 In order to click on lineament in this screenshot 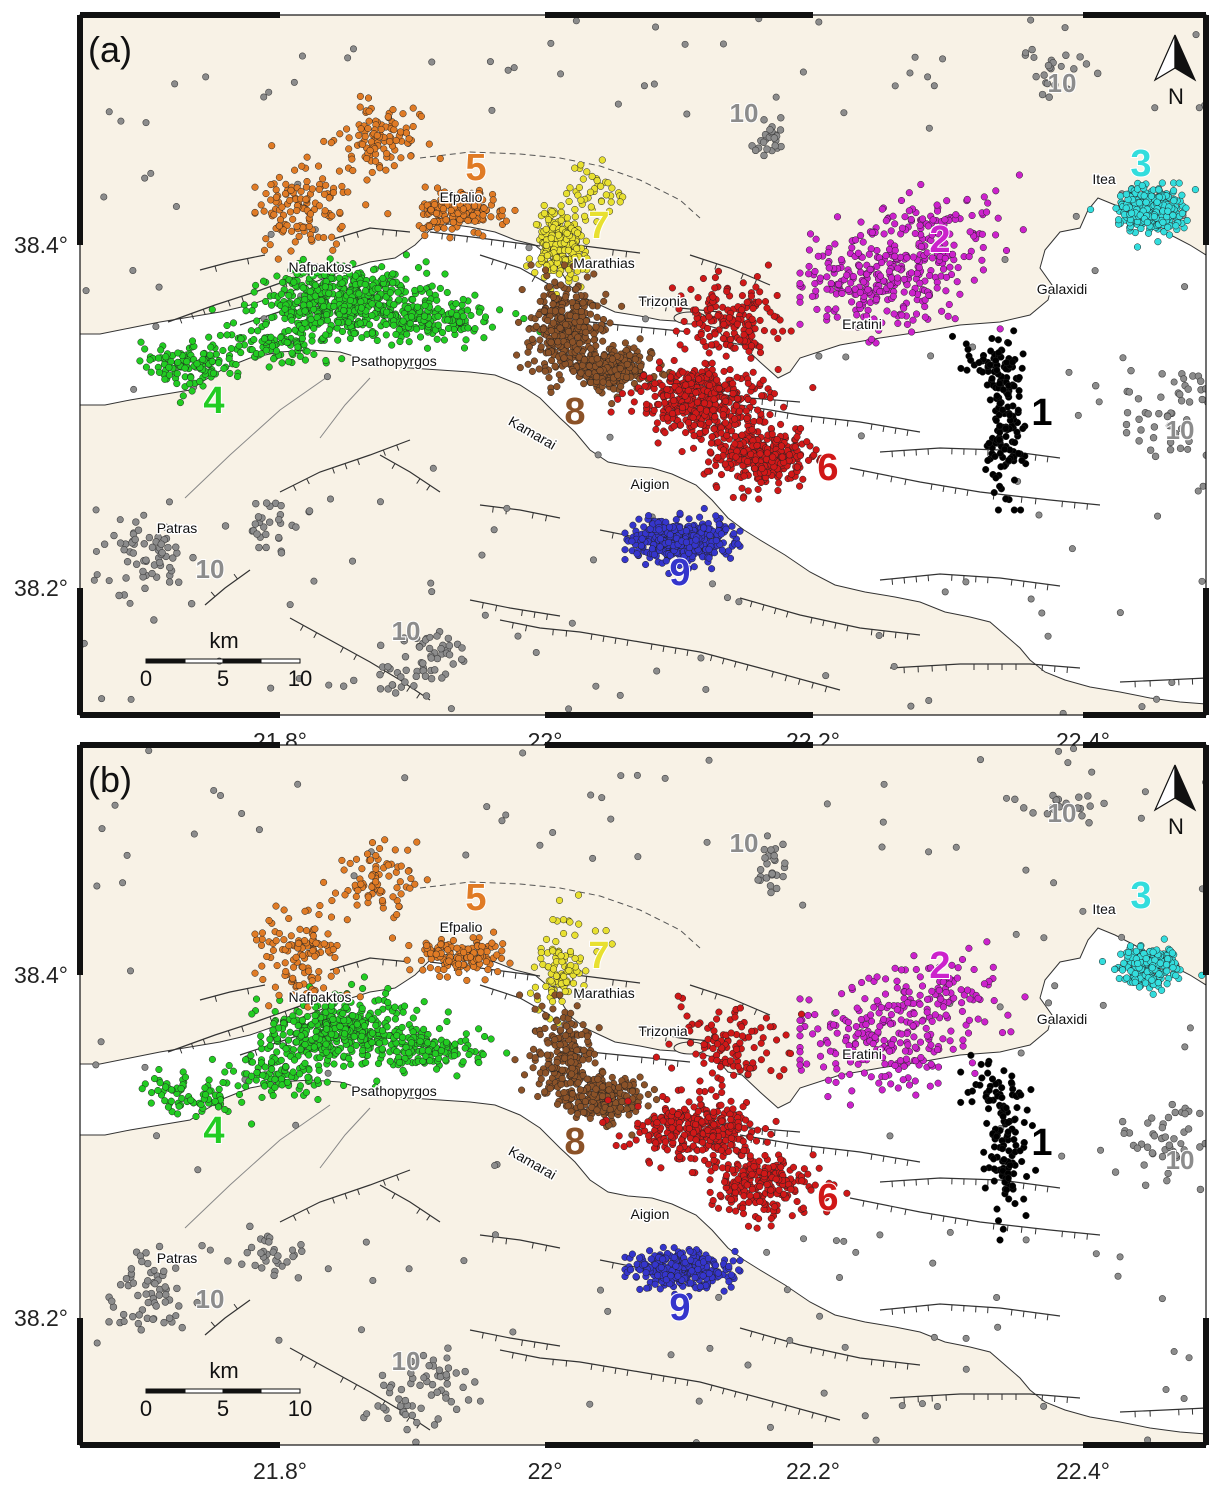, I will do `click(257, 436)`.